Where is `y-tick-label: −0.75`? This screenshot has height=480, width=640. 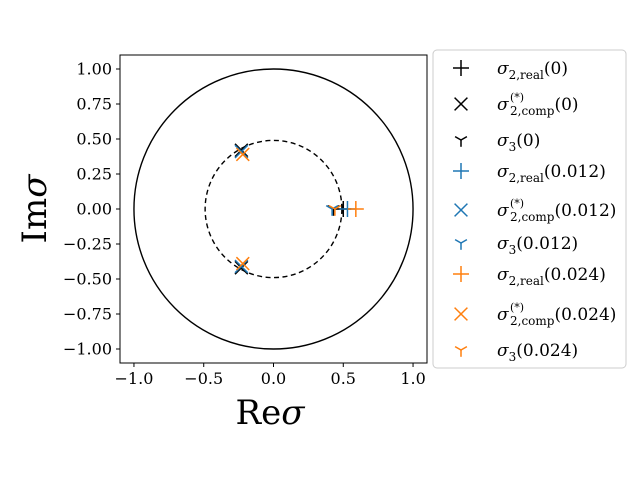
y-tick-label: −0.75 is located at coordinates (87, 314).